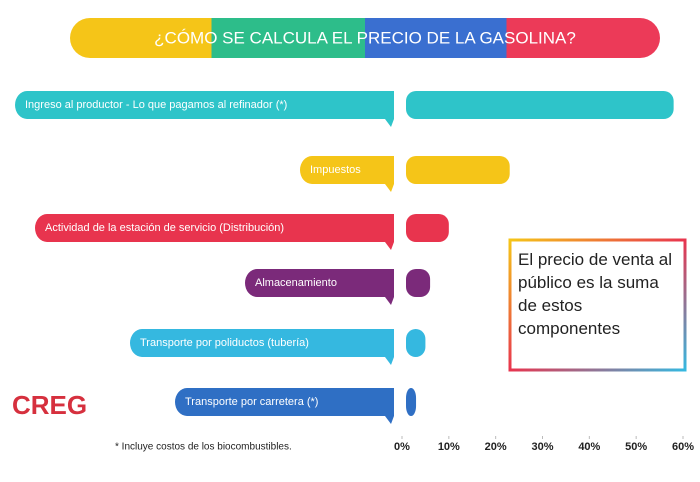 This screenshot has height=482, width=700. I want to click on x-tick-label: 10%, so click(449, 447).